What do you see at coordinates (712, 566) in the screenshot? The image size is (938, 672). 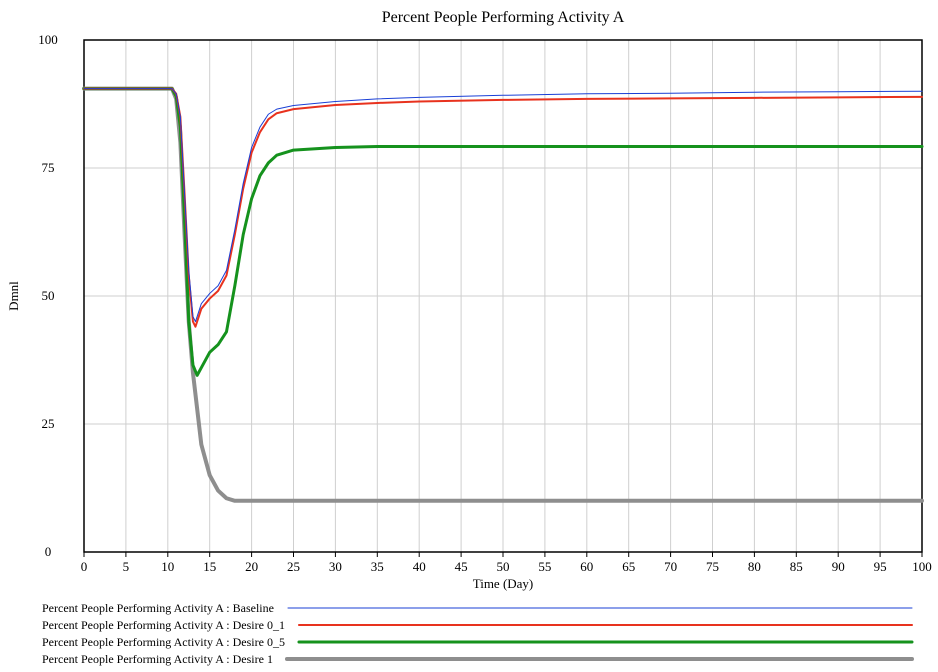 I see `x-tick-label: 75` at bounding box center [712, 566].